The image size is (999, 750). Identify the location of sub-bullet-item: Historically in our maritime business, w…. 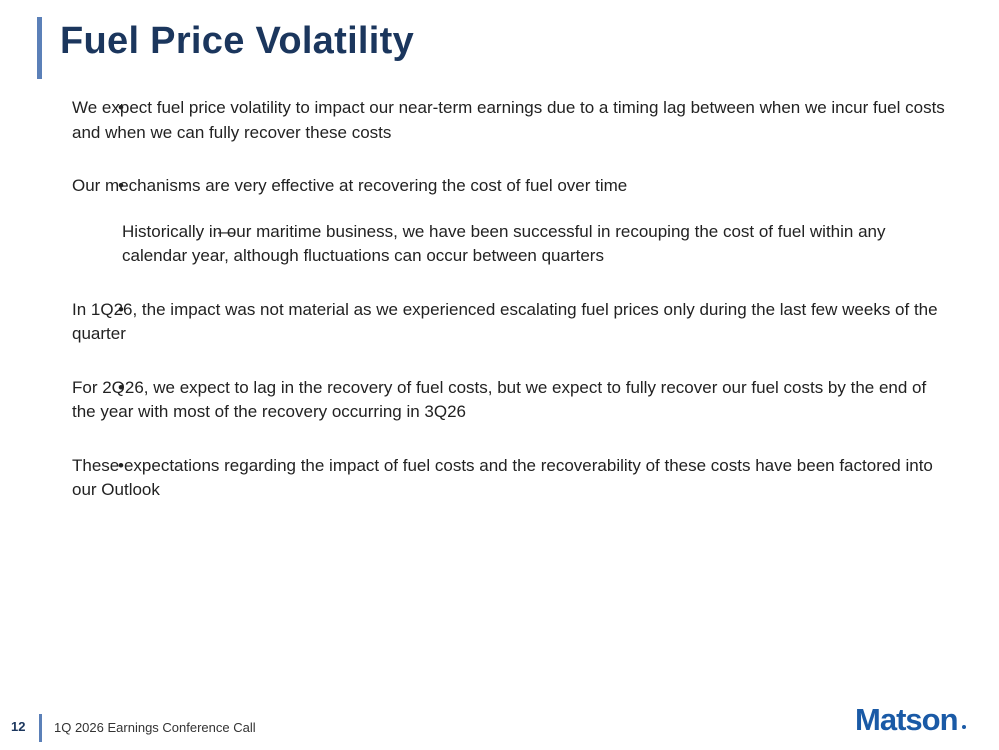
(537, 244).